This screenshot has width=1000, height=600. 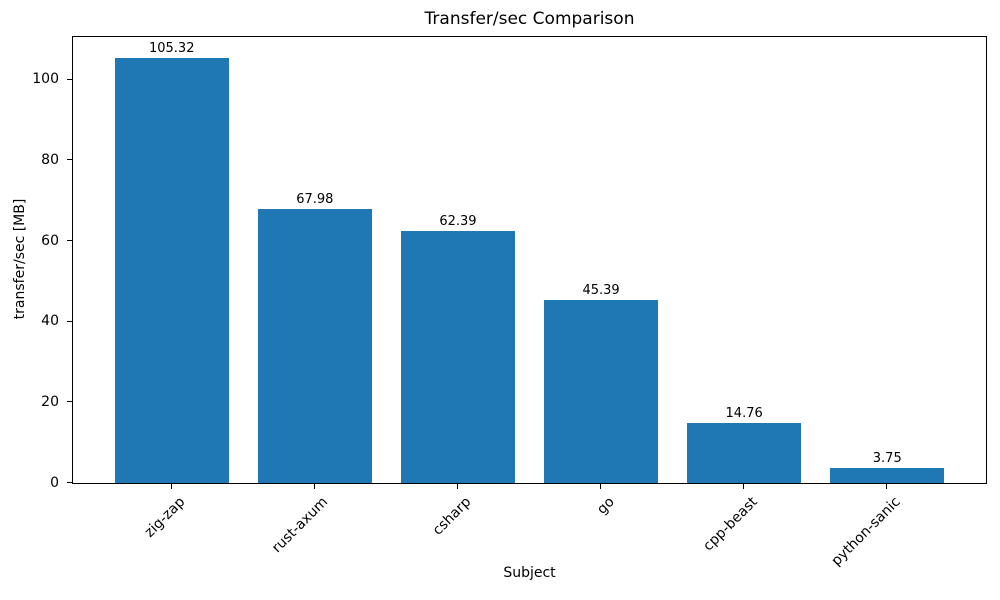 What do you see at coordinates (605, 506) in the screenshot?
I see `x-tick-label-text: go` at bounding box center [605, 506].